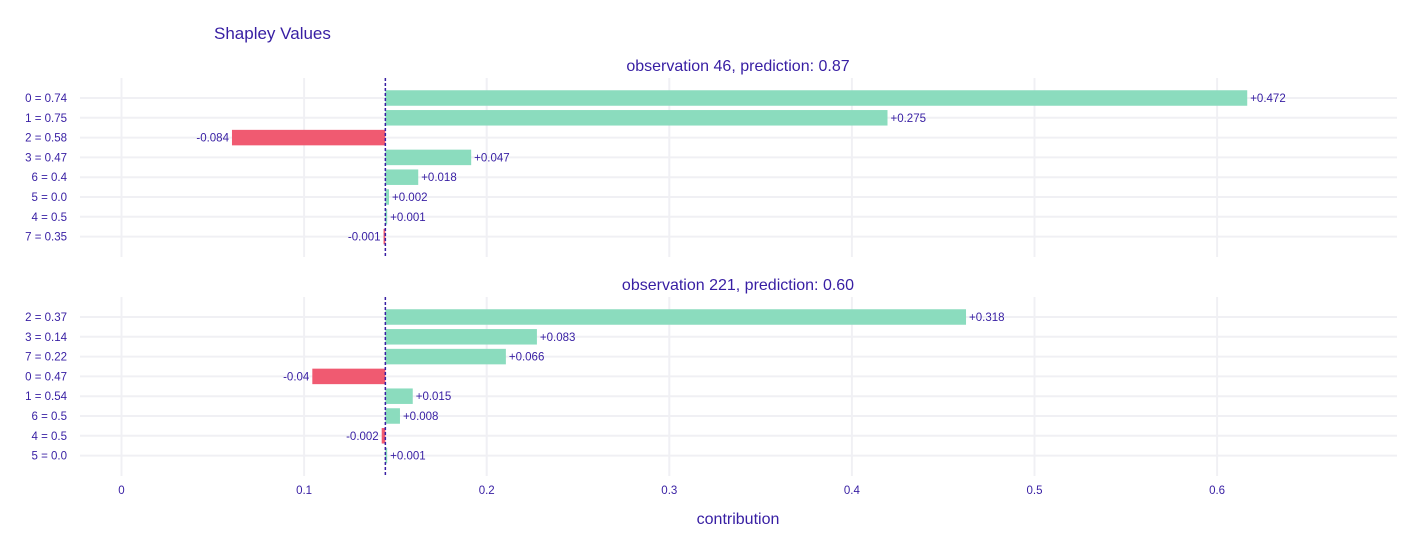 The height and width of the screenshot is (552, 1426). What do you see at coordinates (1035, 491) in the screenshot?
I see `x-tick-label: 0.5` at bounding box center [1035, 491].